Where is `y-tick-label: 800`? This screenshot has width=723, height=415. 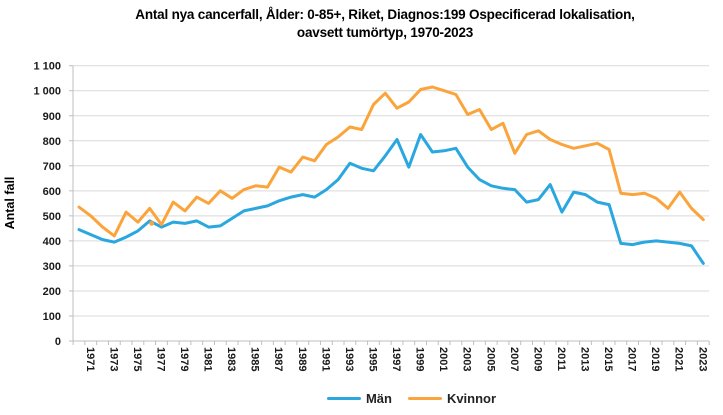 y-tick-label: 800 is located at coordinates (52, 142).